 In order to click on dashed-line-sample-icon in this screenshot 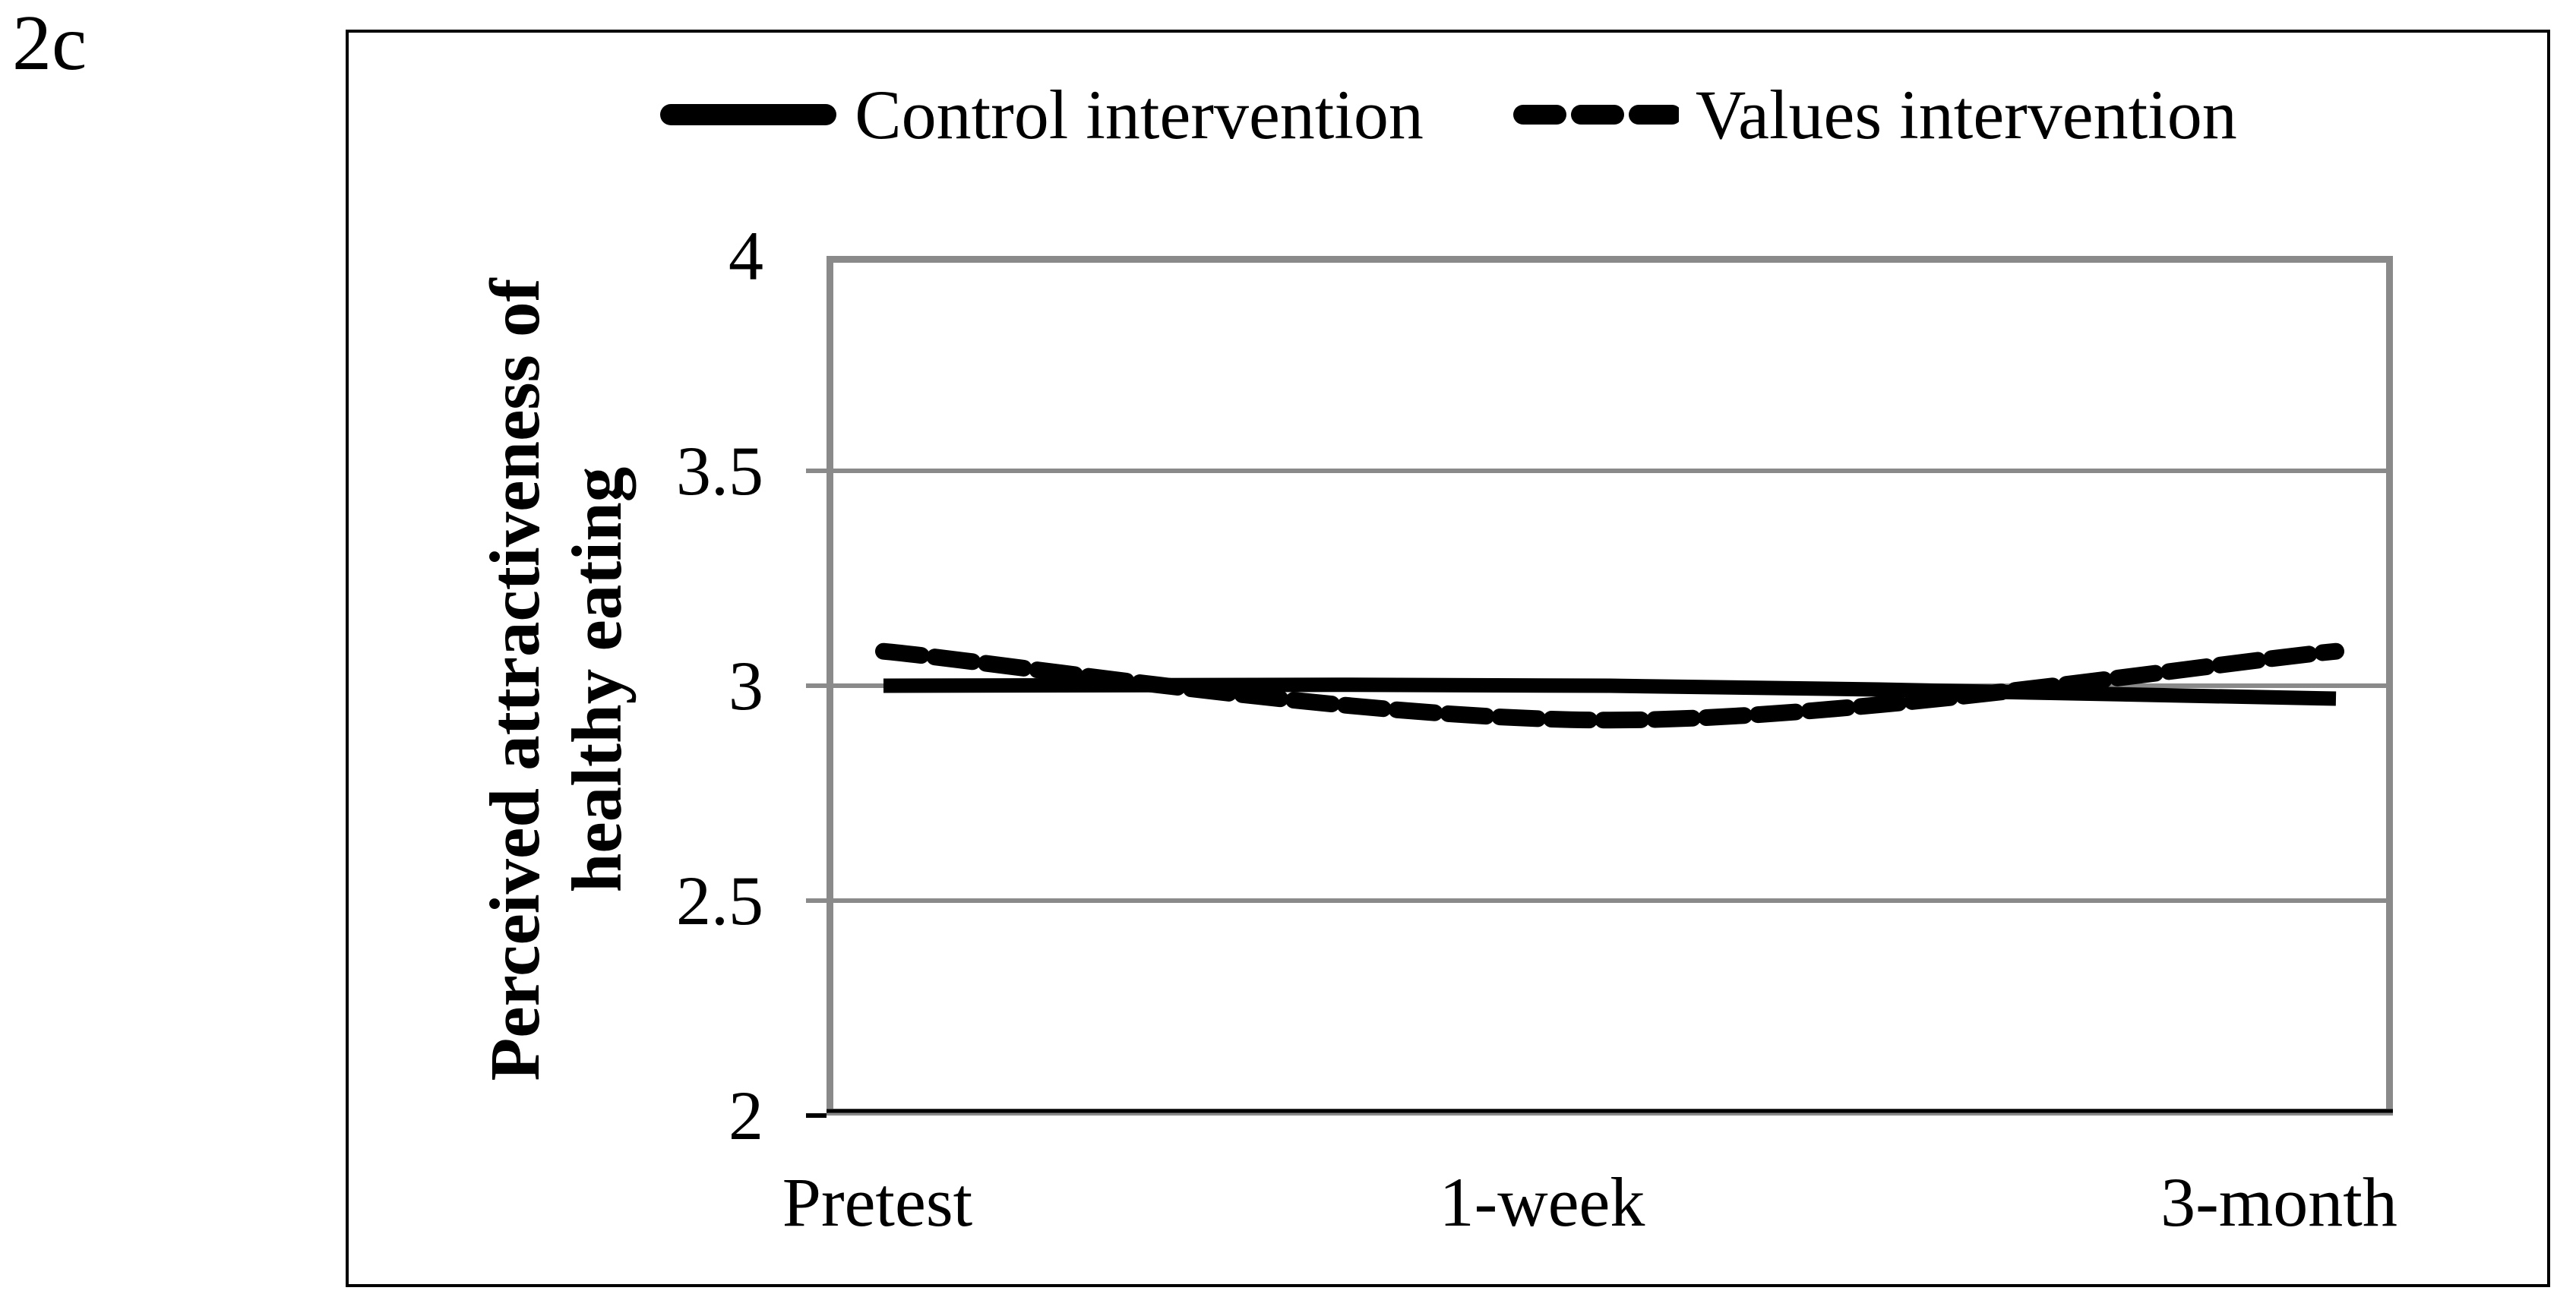, I will do `click(1595, 115)`.